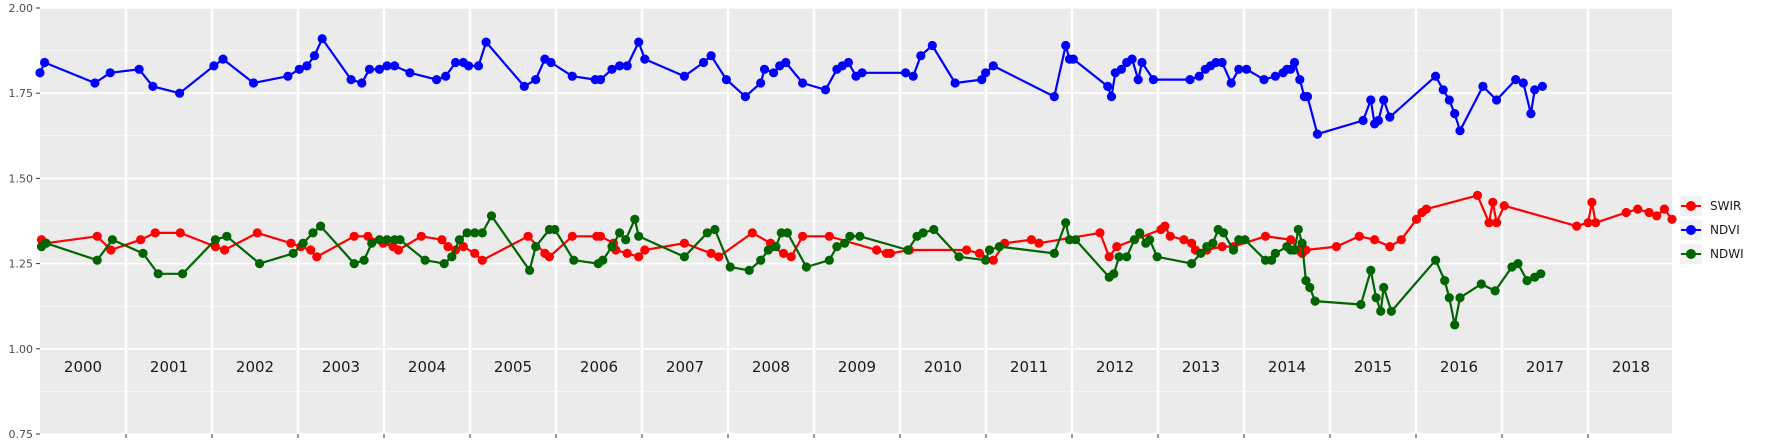  What do you see at coordinates (83, 367) in the screenshot?
I see `year-label: 2000` at bounding box center [83, 367].